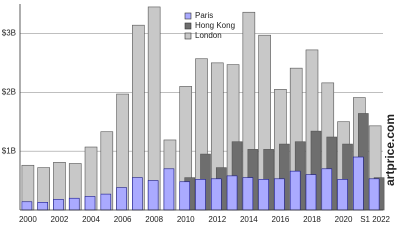 Image resolution: width=400 pixels, height=240 pixels. Describe the element at coordinates (208, 35) in the screenshot. I see `legend-label: London` at that location.